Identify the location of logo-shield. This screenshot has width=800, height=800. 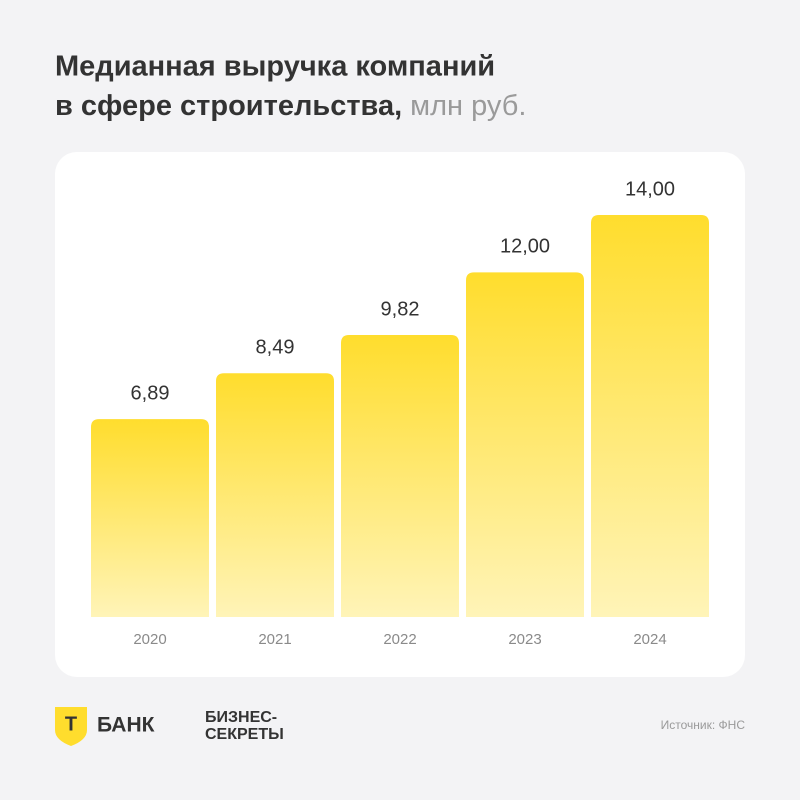
(71, 726).